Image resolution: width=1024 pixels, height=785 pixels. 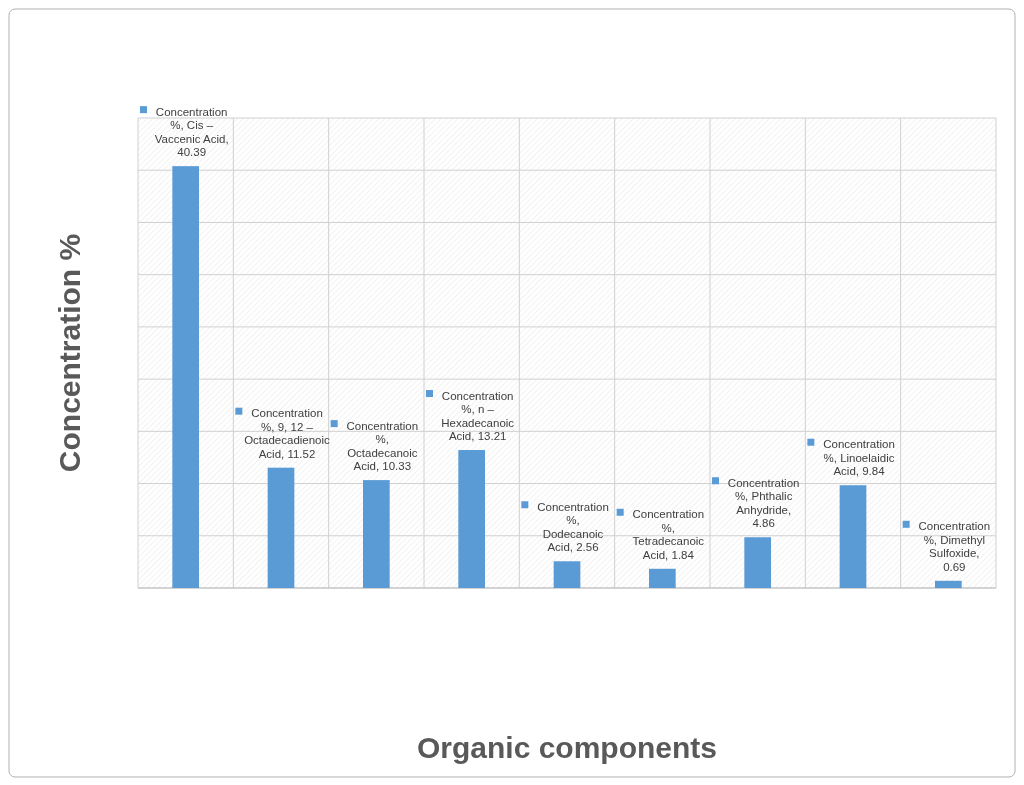 What do you see at coordinates (859, 458) in the screenshot?
I see `data-label: Concentration %, Linoelaidic Acid, 9.84` at bounding box center [859, 458].